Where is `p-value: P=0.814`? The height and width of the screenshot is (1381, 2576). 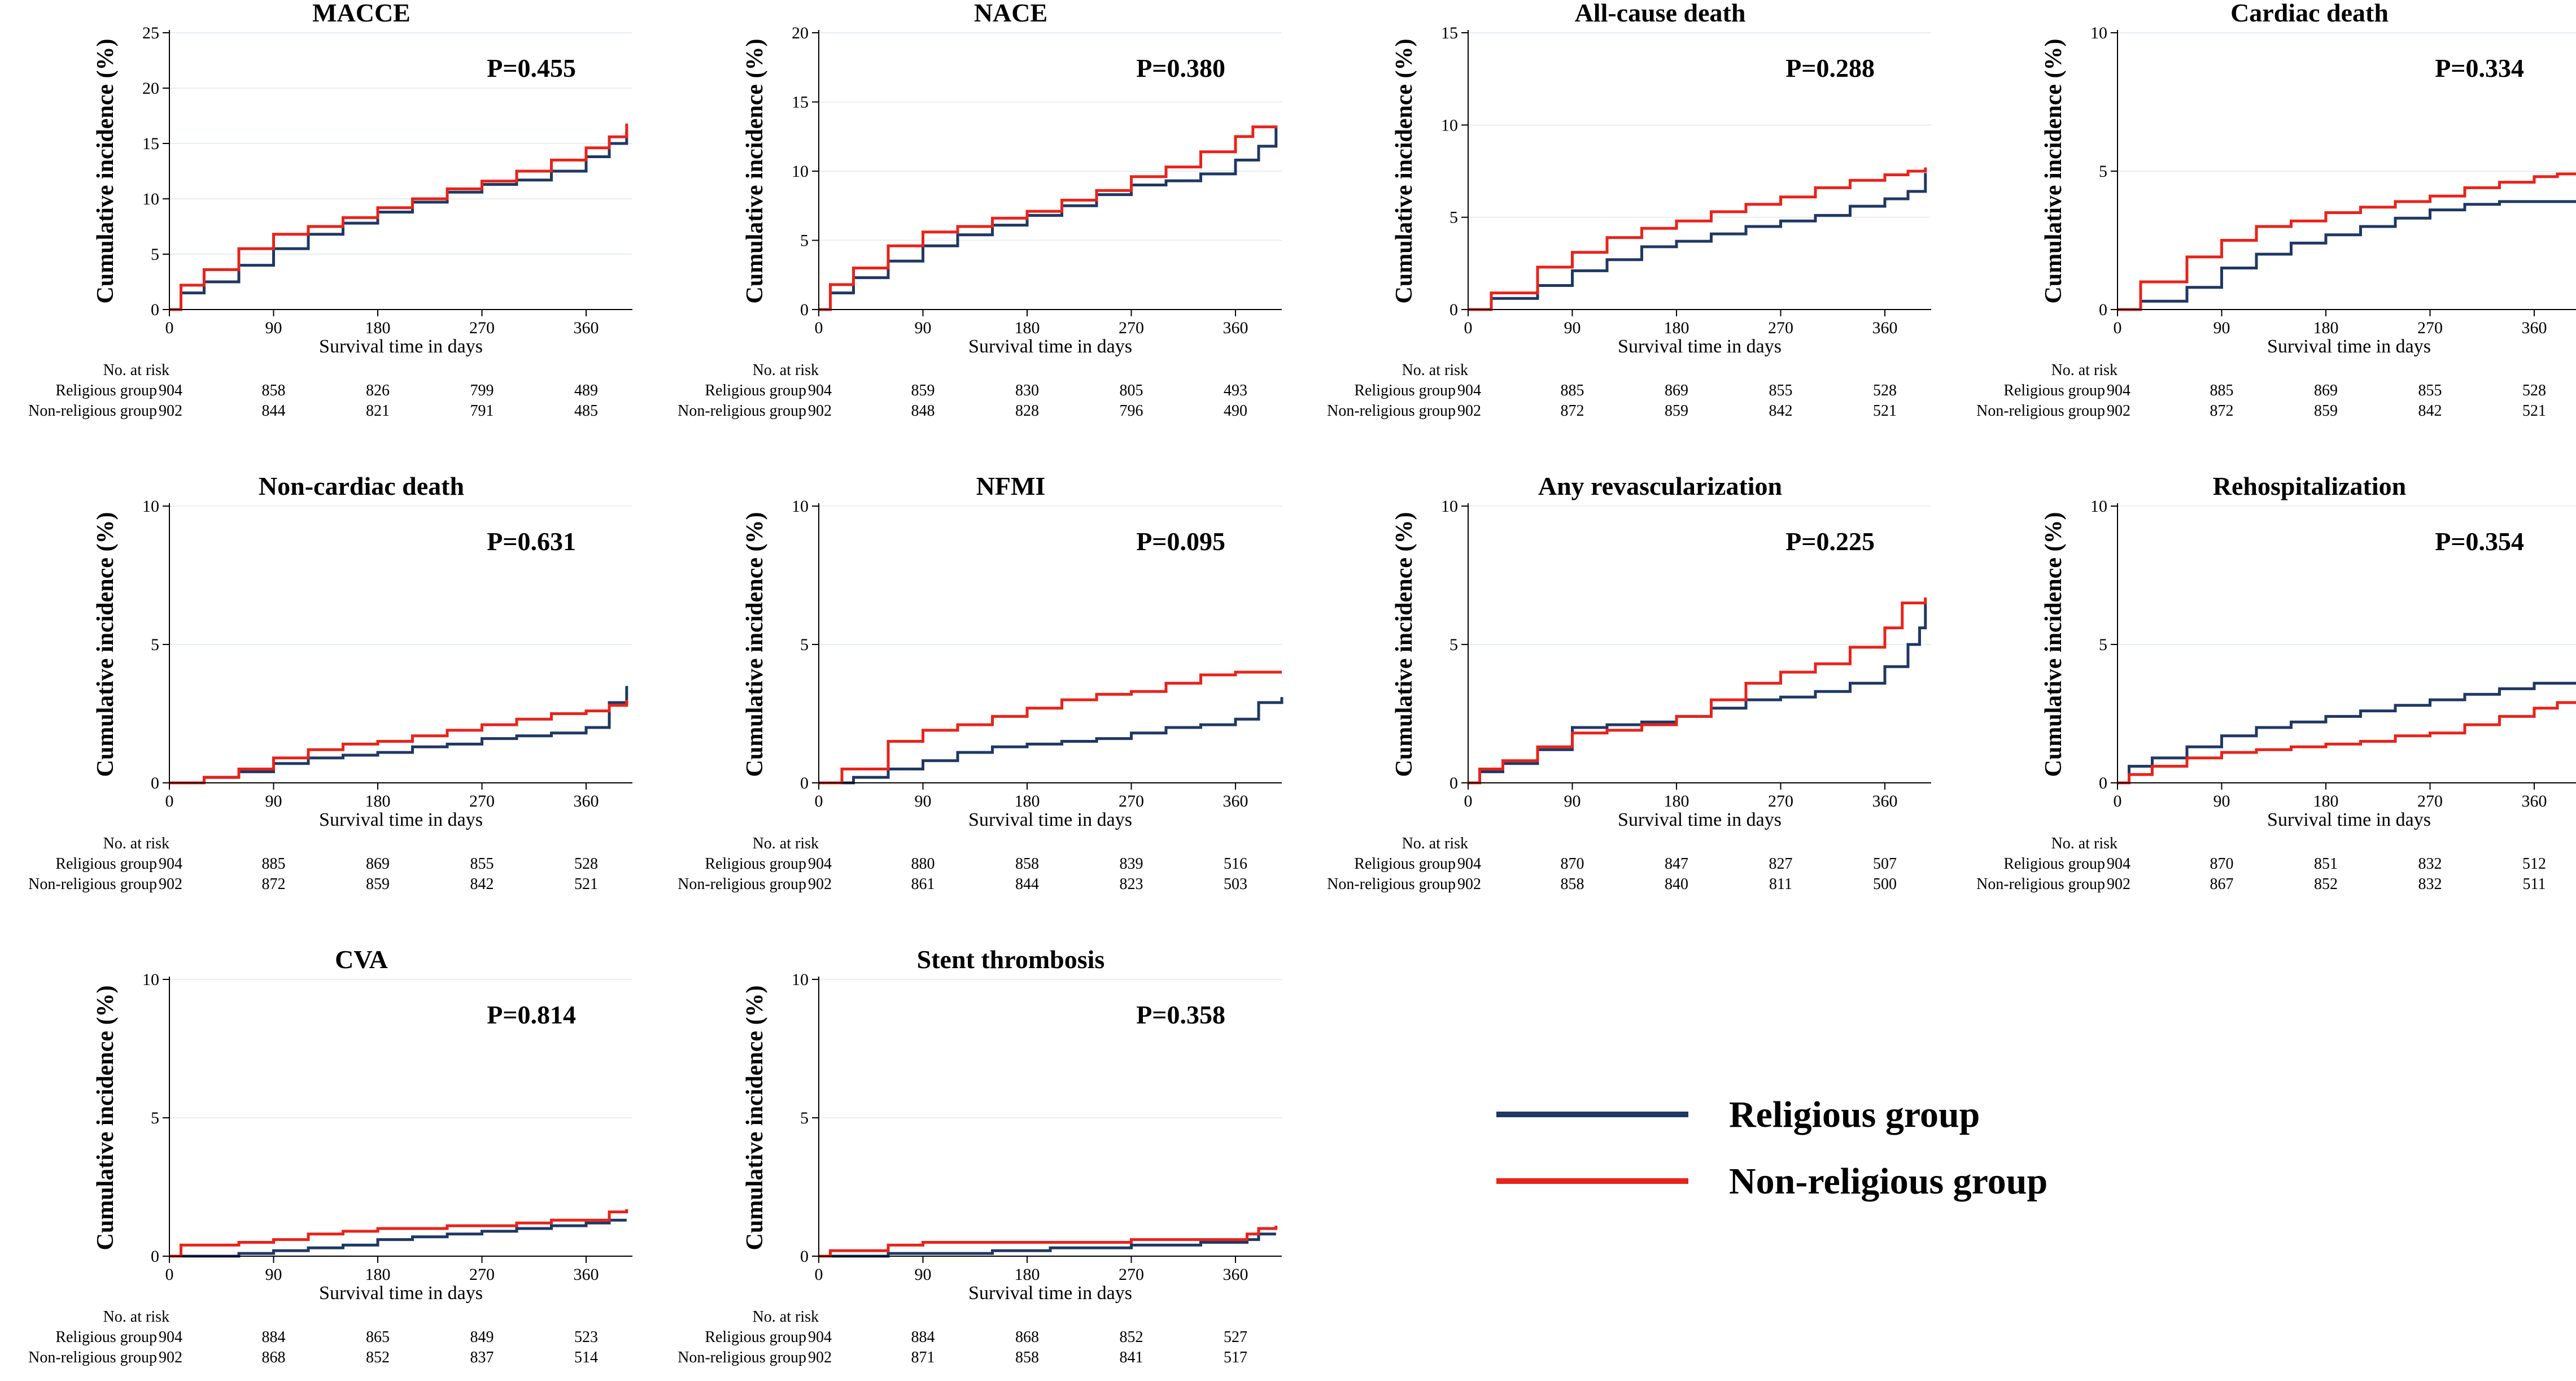 p-value: P=0.814 is located at coordinates (532, 1014).